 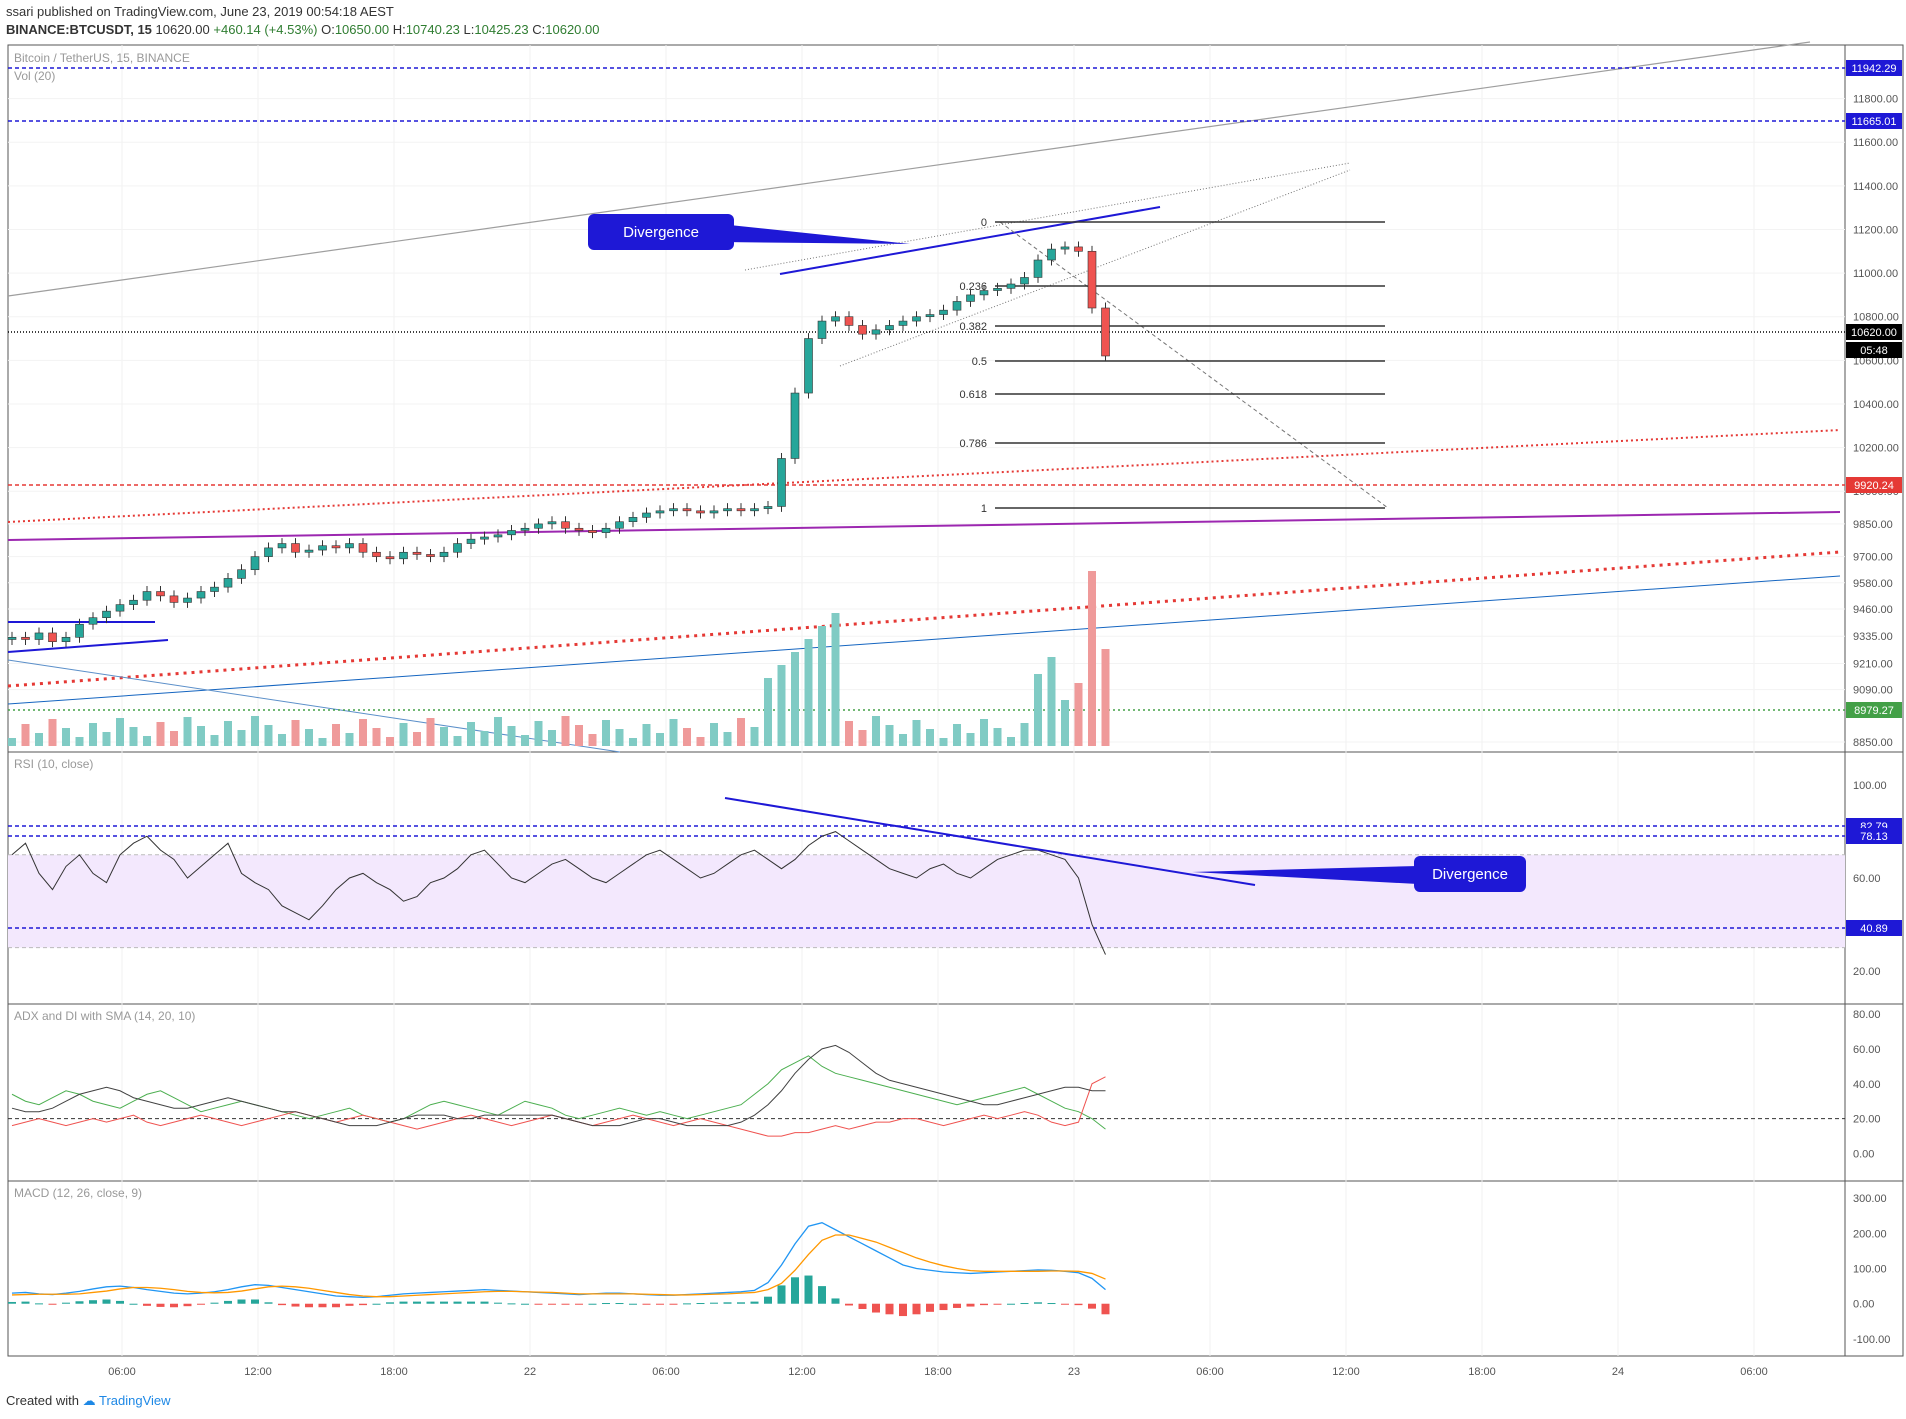 What do you see at coordinates (1875, 143) in the screenshot?
I see `price-tick-label: 11600.00` at bounding box center [1875, 143].